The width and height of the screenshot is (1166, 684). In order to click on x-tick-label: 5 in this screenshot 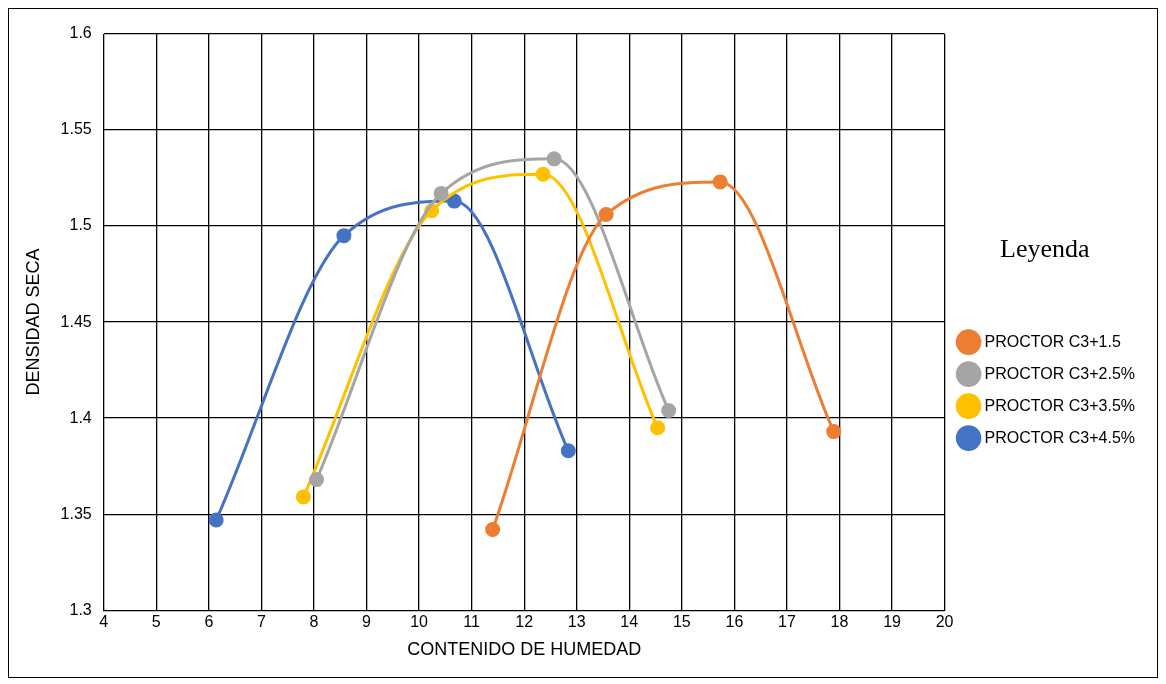, I will do `click(156, 622)`.